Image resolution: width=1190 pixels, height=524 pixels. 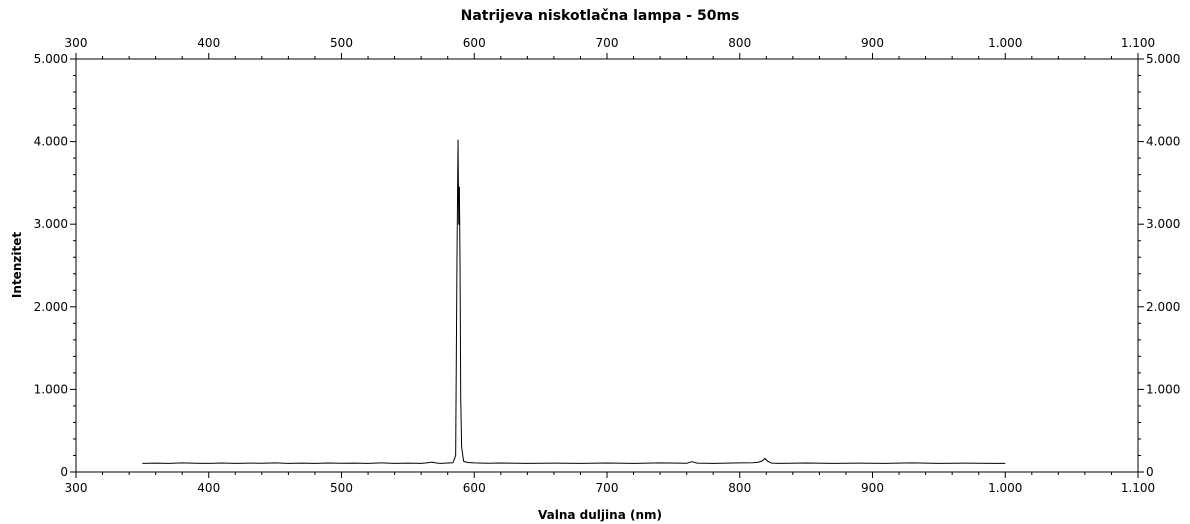 What do you see at coordinates (1005, 43) in the screenshot?
I see `x-tick-label-top: 1.000` at bounding box center [1005, 43].